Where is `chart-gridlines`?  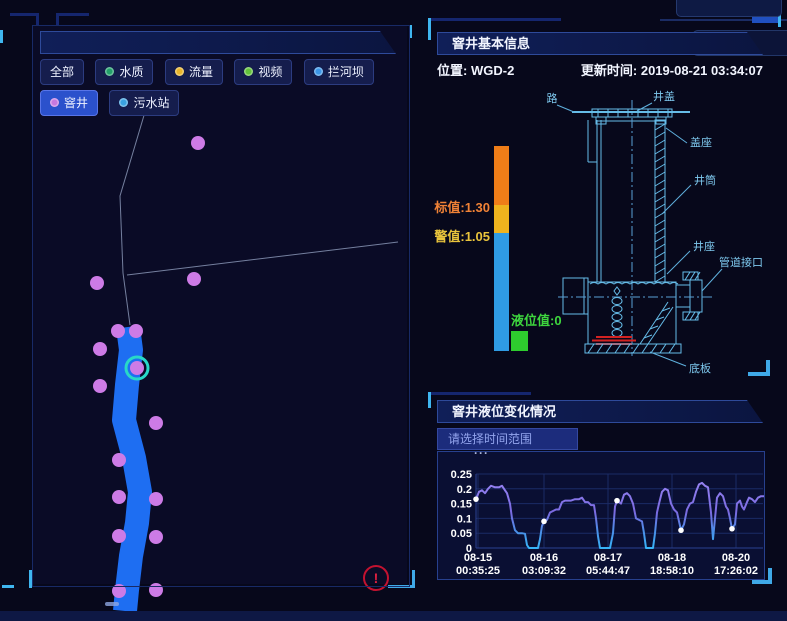
chart-gridlines is located at coordinates (619, 511).